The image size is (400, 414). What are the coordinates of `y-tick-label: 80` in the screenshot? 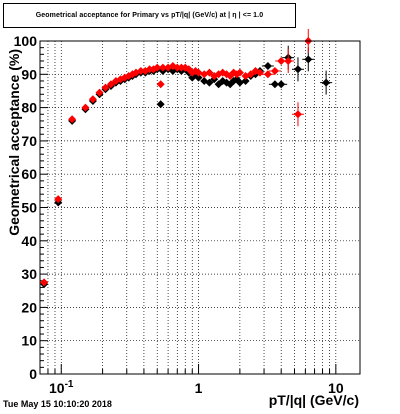 It's located at (29, 108).